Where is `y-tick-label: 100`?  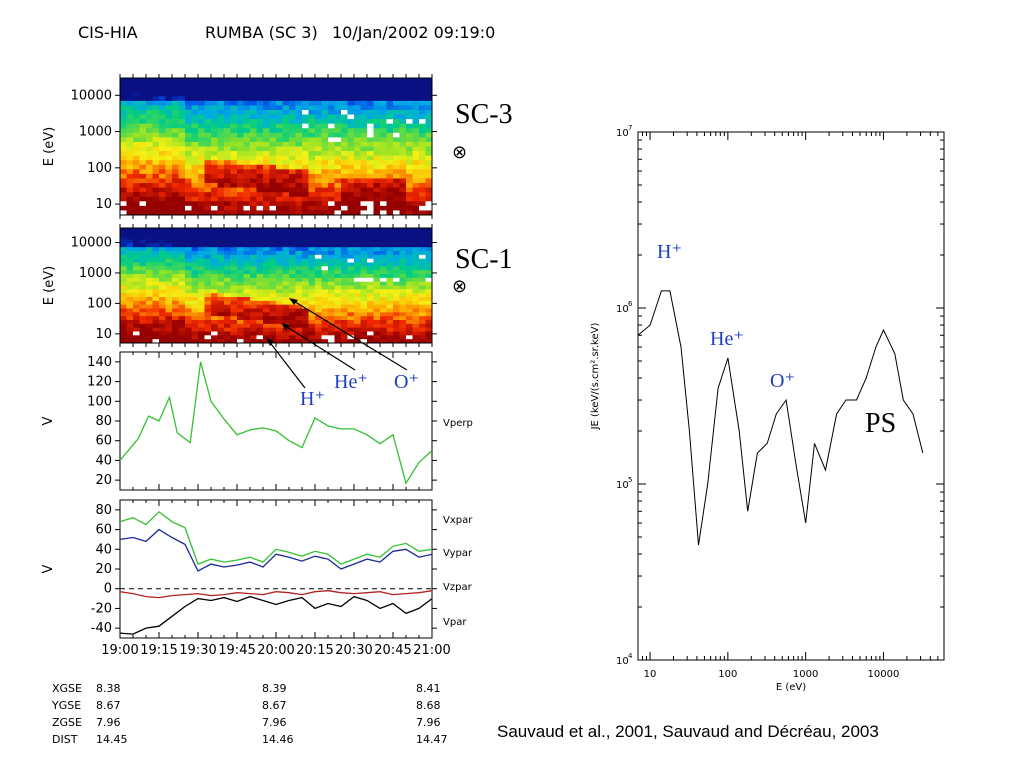 y-tick-label: 100 is located at coordinates (99, 303).